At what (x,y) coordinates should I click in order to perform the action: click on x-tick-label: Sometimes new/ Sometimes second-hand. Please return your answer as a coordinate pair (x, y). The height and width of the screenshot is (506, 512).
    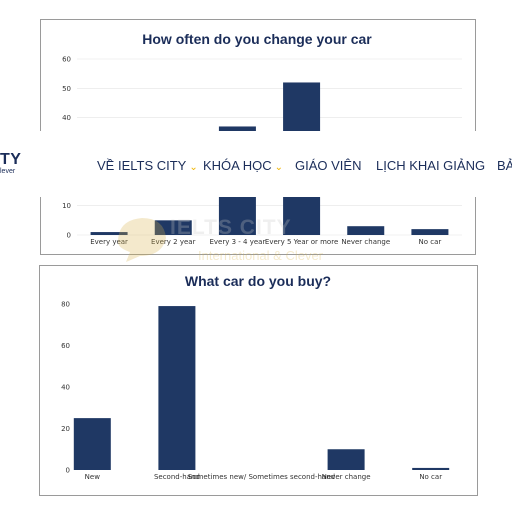
    Looking at the image, I should click on (261, 477).